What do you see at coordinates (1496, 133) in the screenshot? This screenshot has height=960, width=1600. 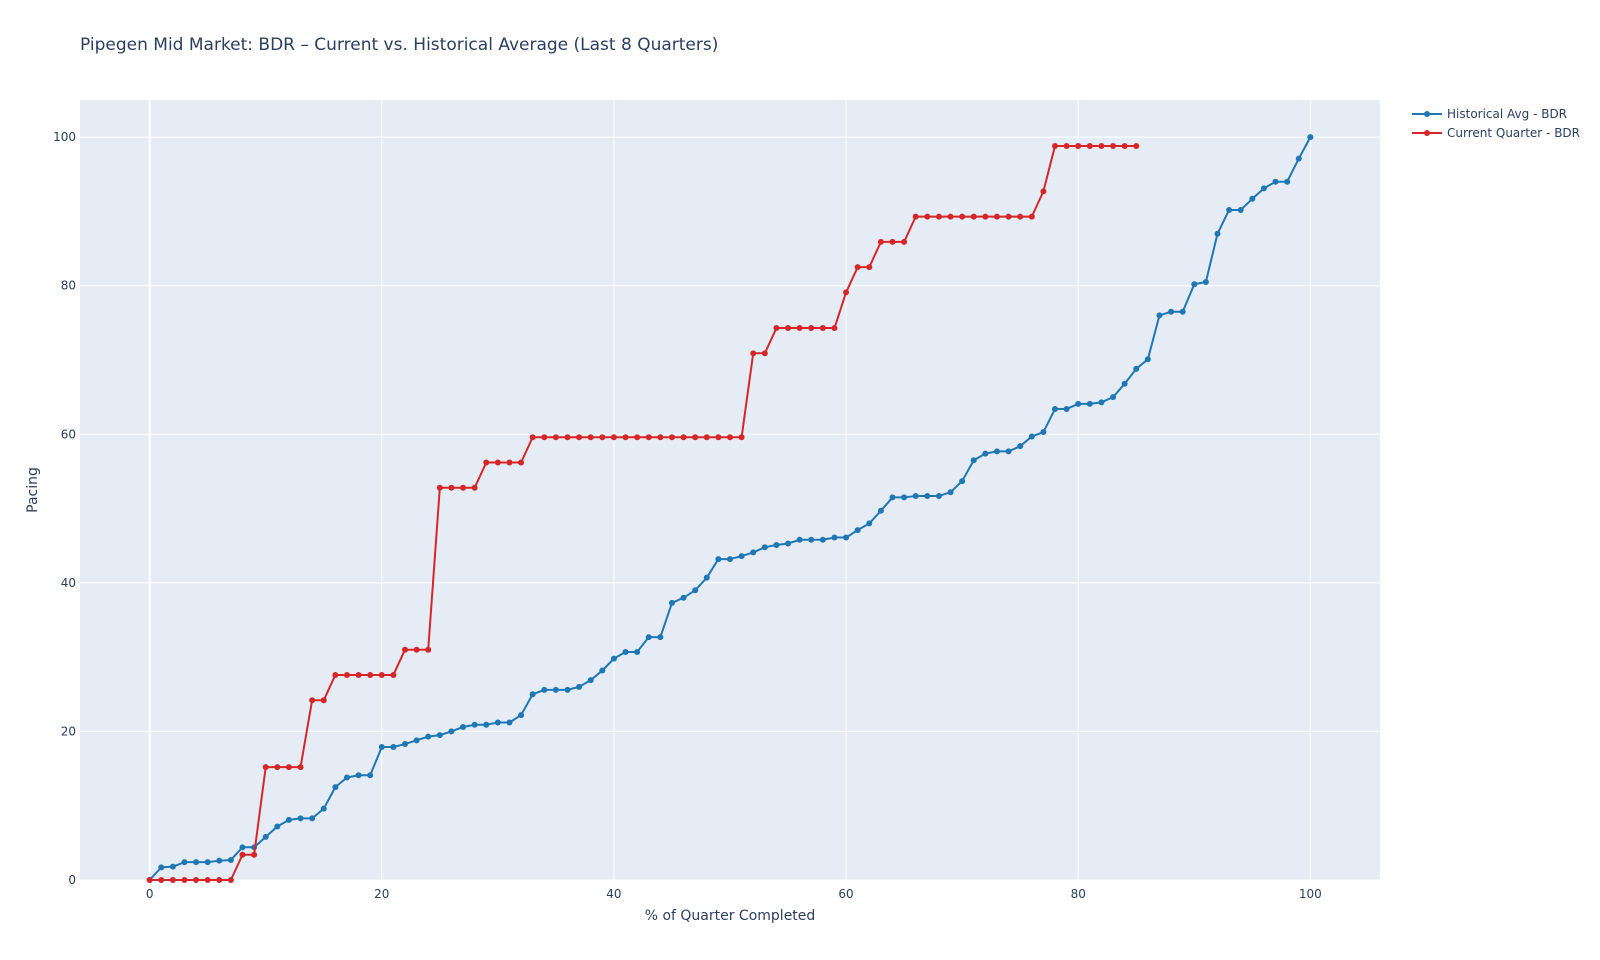 I see `legend-item-current: Current Quarter - BDR` at bounding box center [1496, 133].